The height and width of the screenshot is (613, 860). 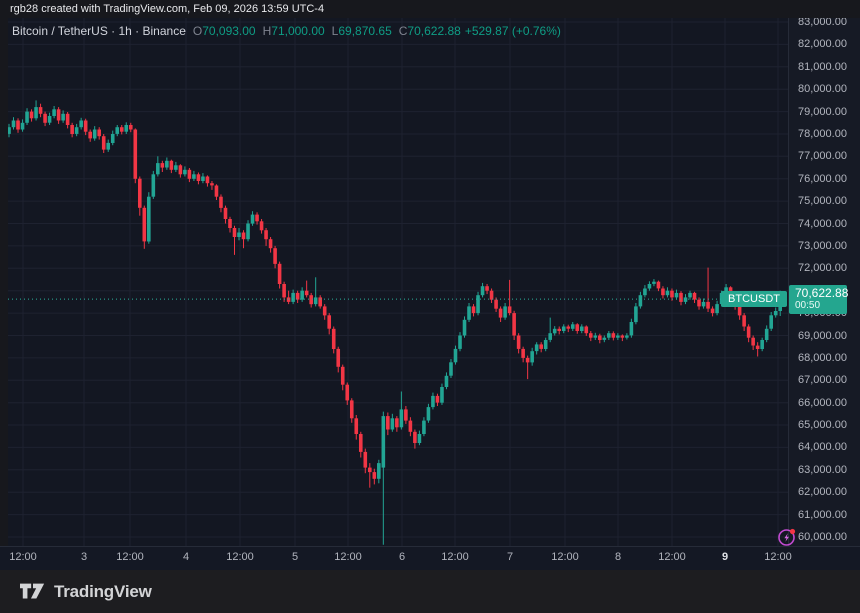 I want to click on time-tick-label: 6, so click(x=402, y=557).